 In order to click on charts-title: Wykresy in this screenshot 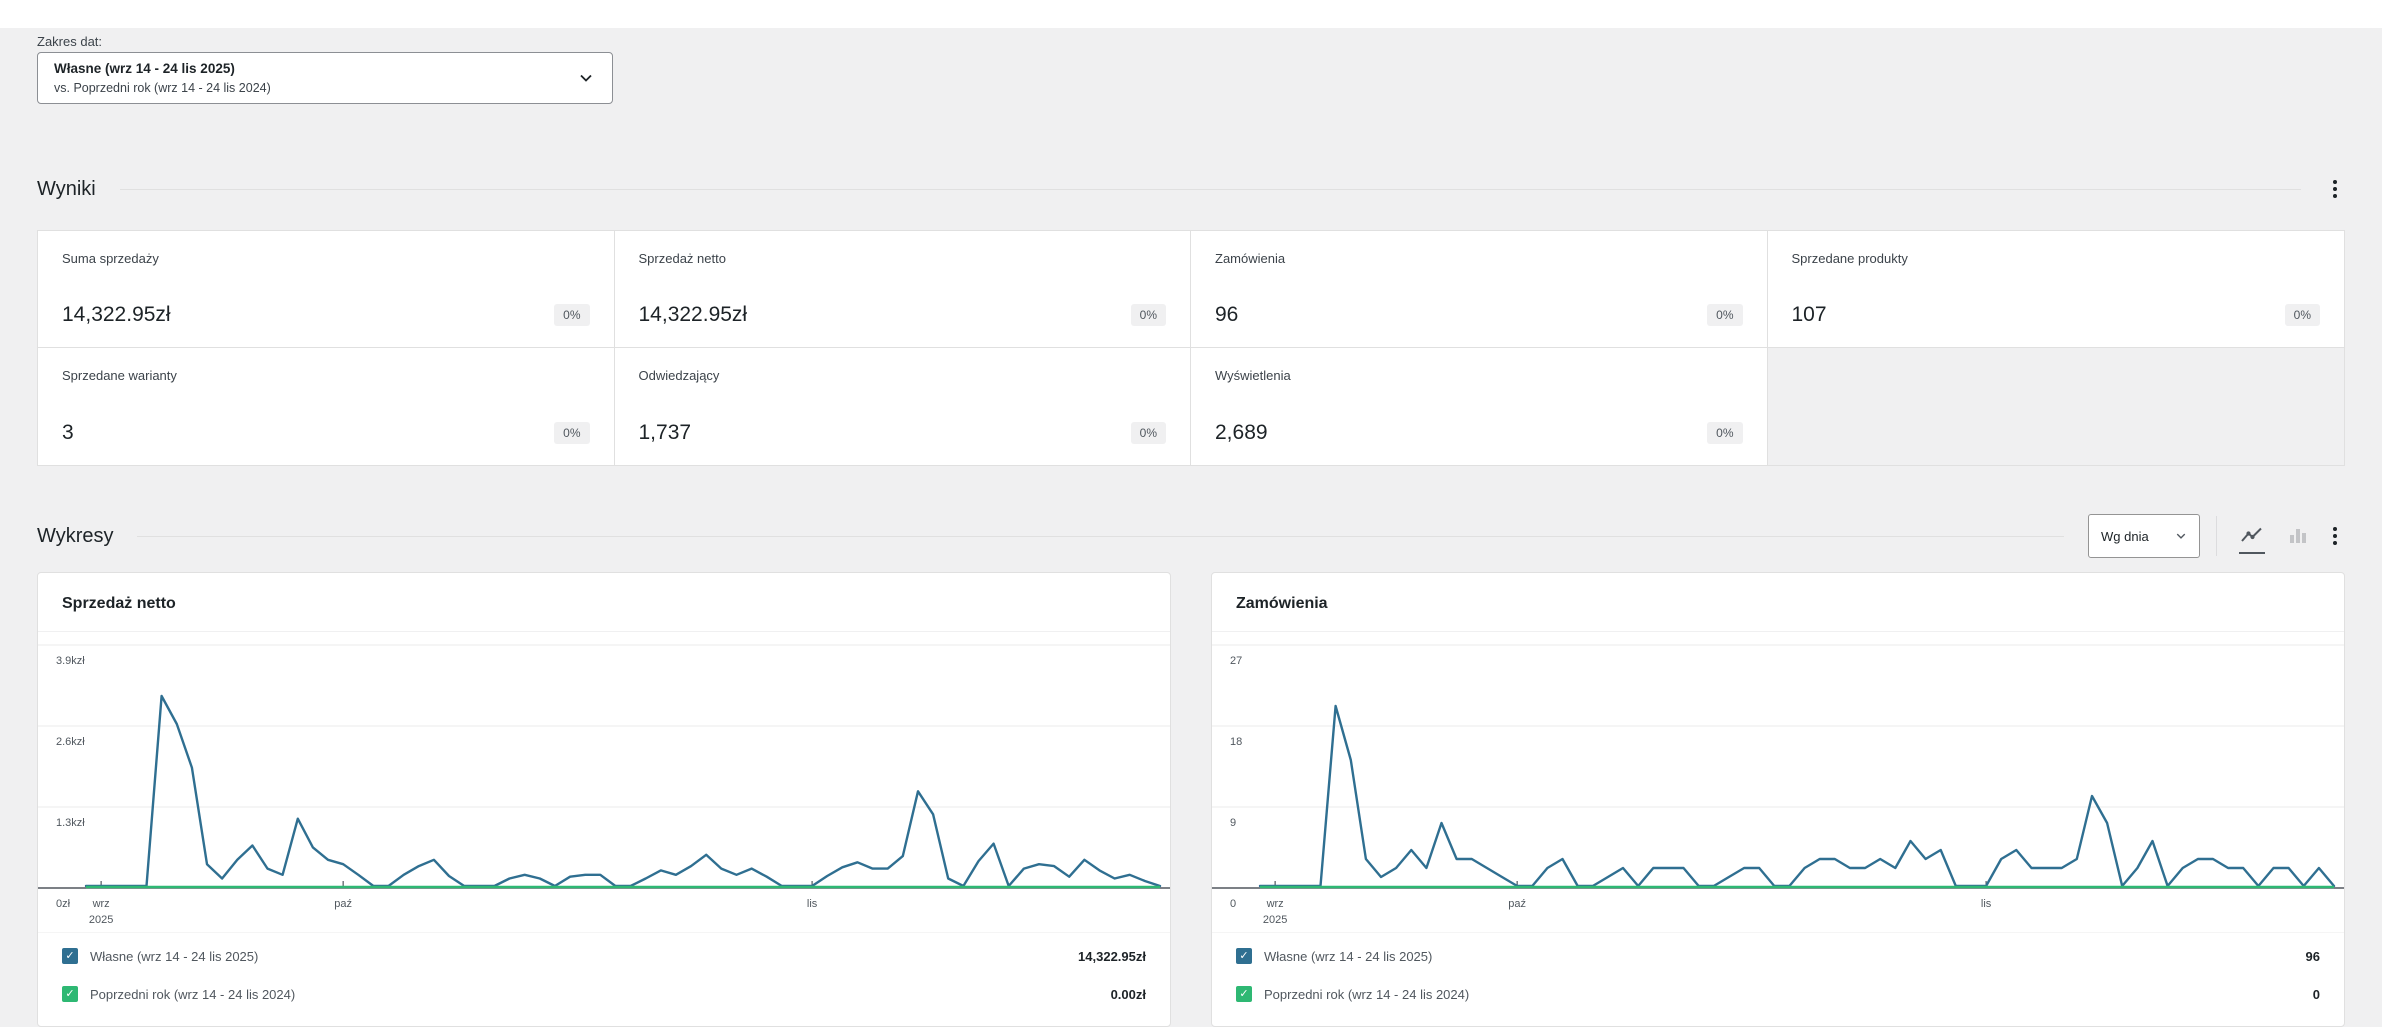, I will do `click(75, 535)`.